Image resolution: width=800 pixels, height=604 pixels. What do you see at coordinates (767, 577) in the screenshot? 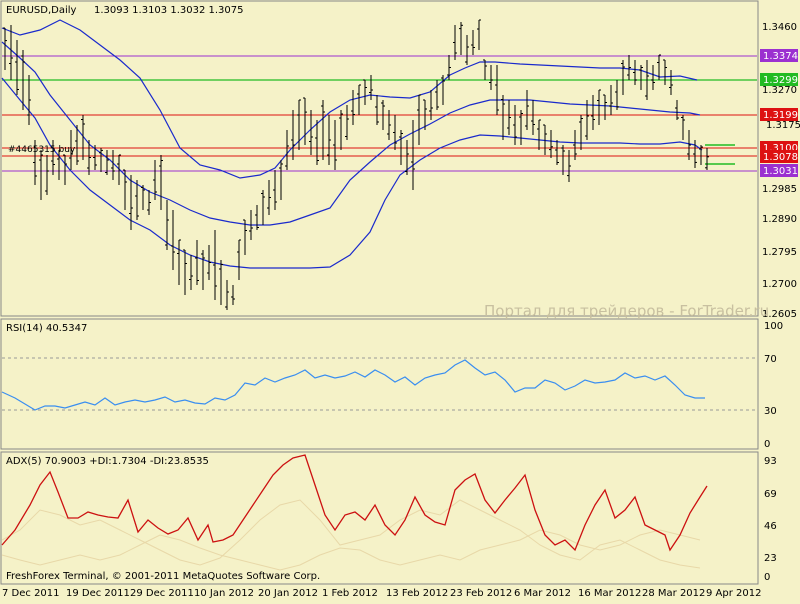
I see `adx-y-label: 0` at bounding box center [767, 577].